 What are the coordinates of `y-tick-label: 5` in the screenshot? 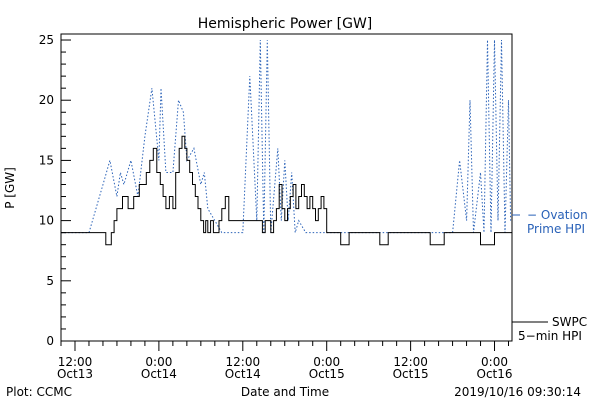 It's located at (50, 281).